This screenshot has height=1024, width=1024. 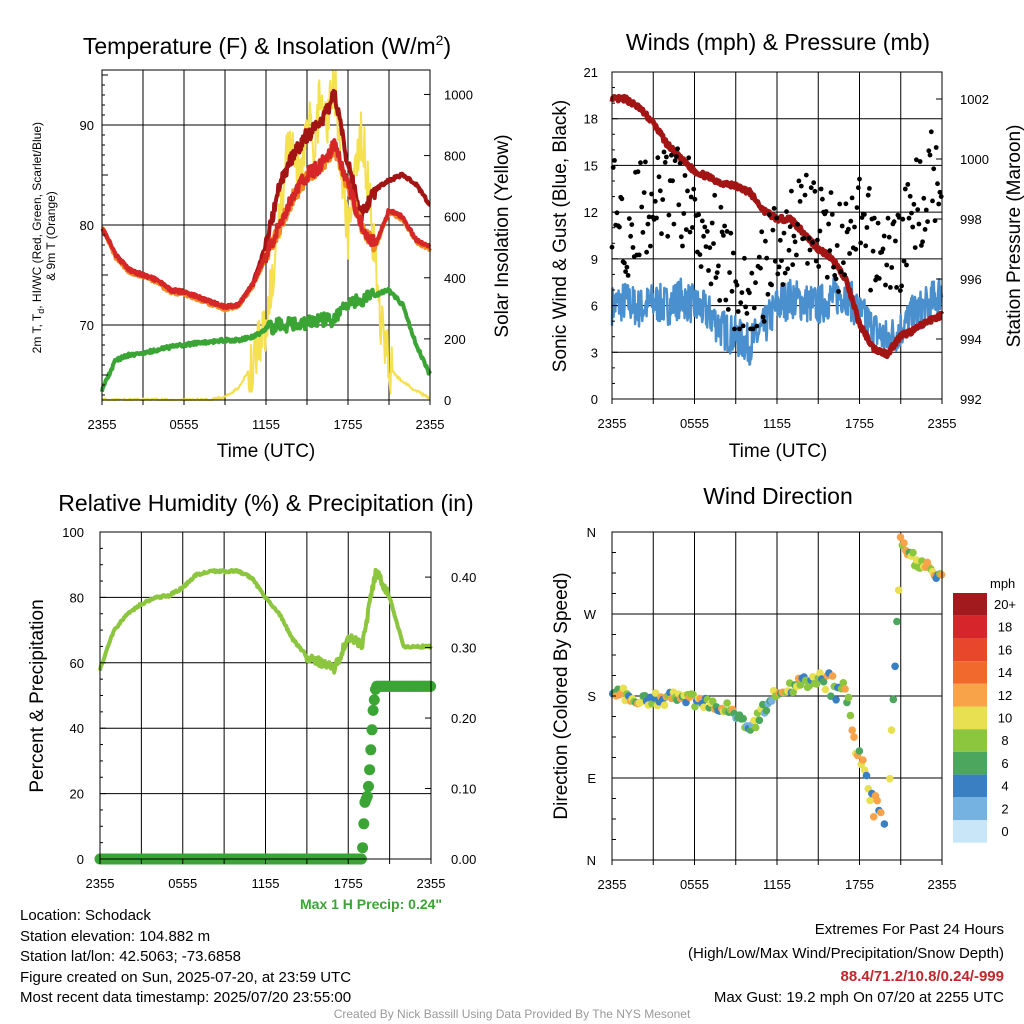 What do you see at coordinates (455, 278) in the screenshot?
I see `y-right-tick-label: 400` at bounding box center [455, 278].